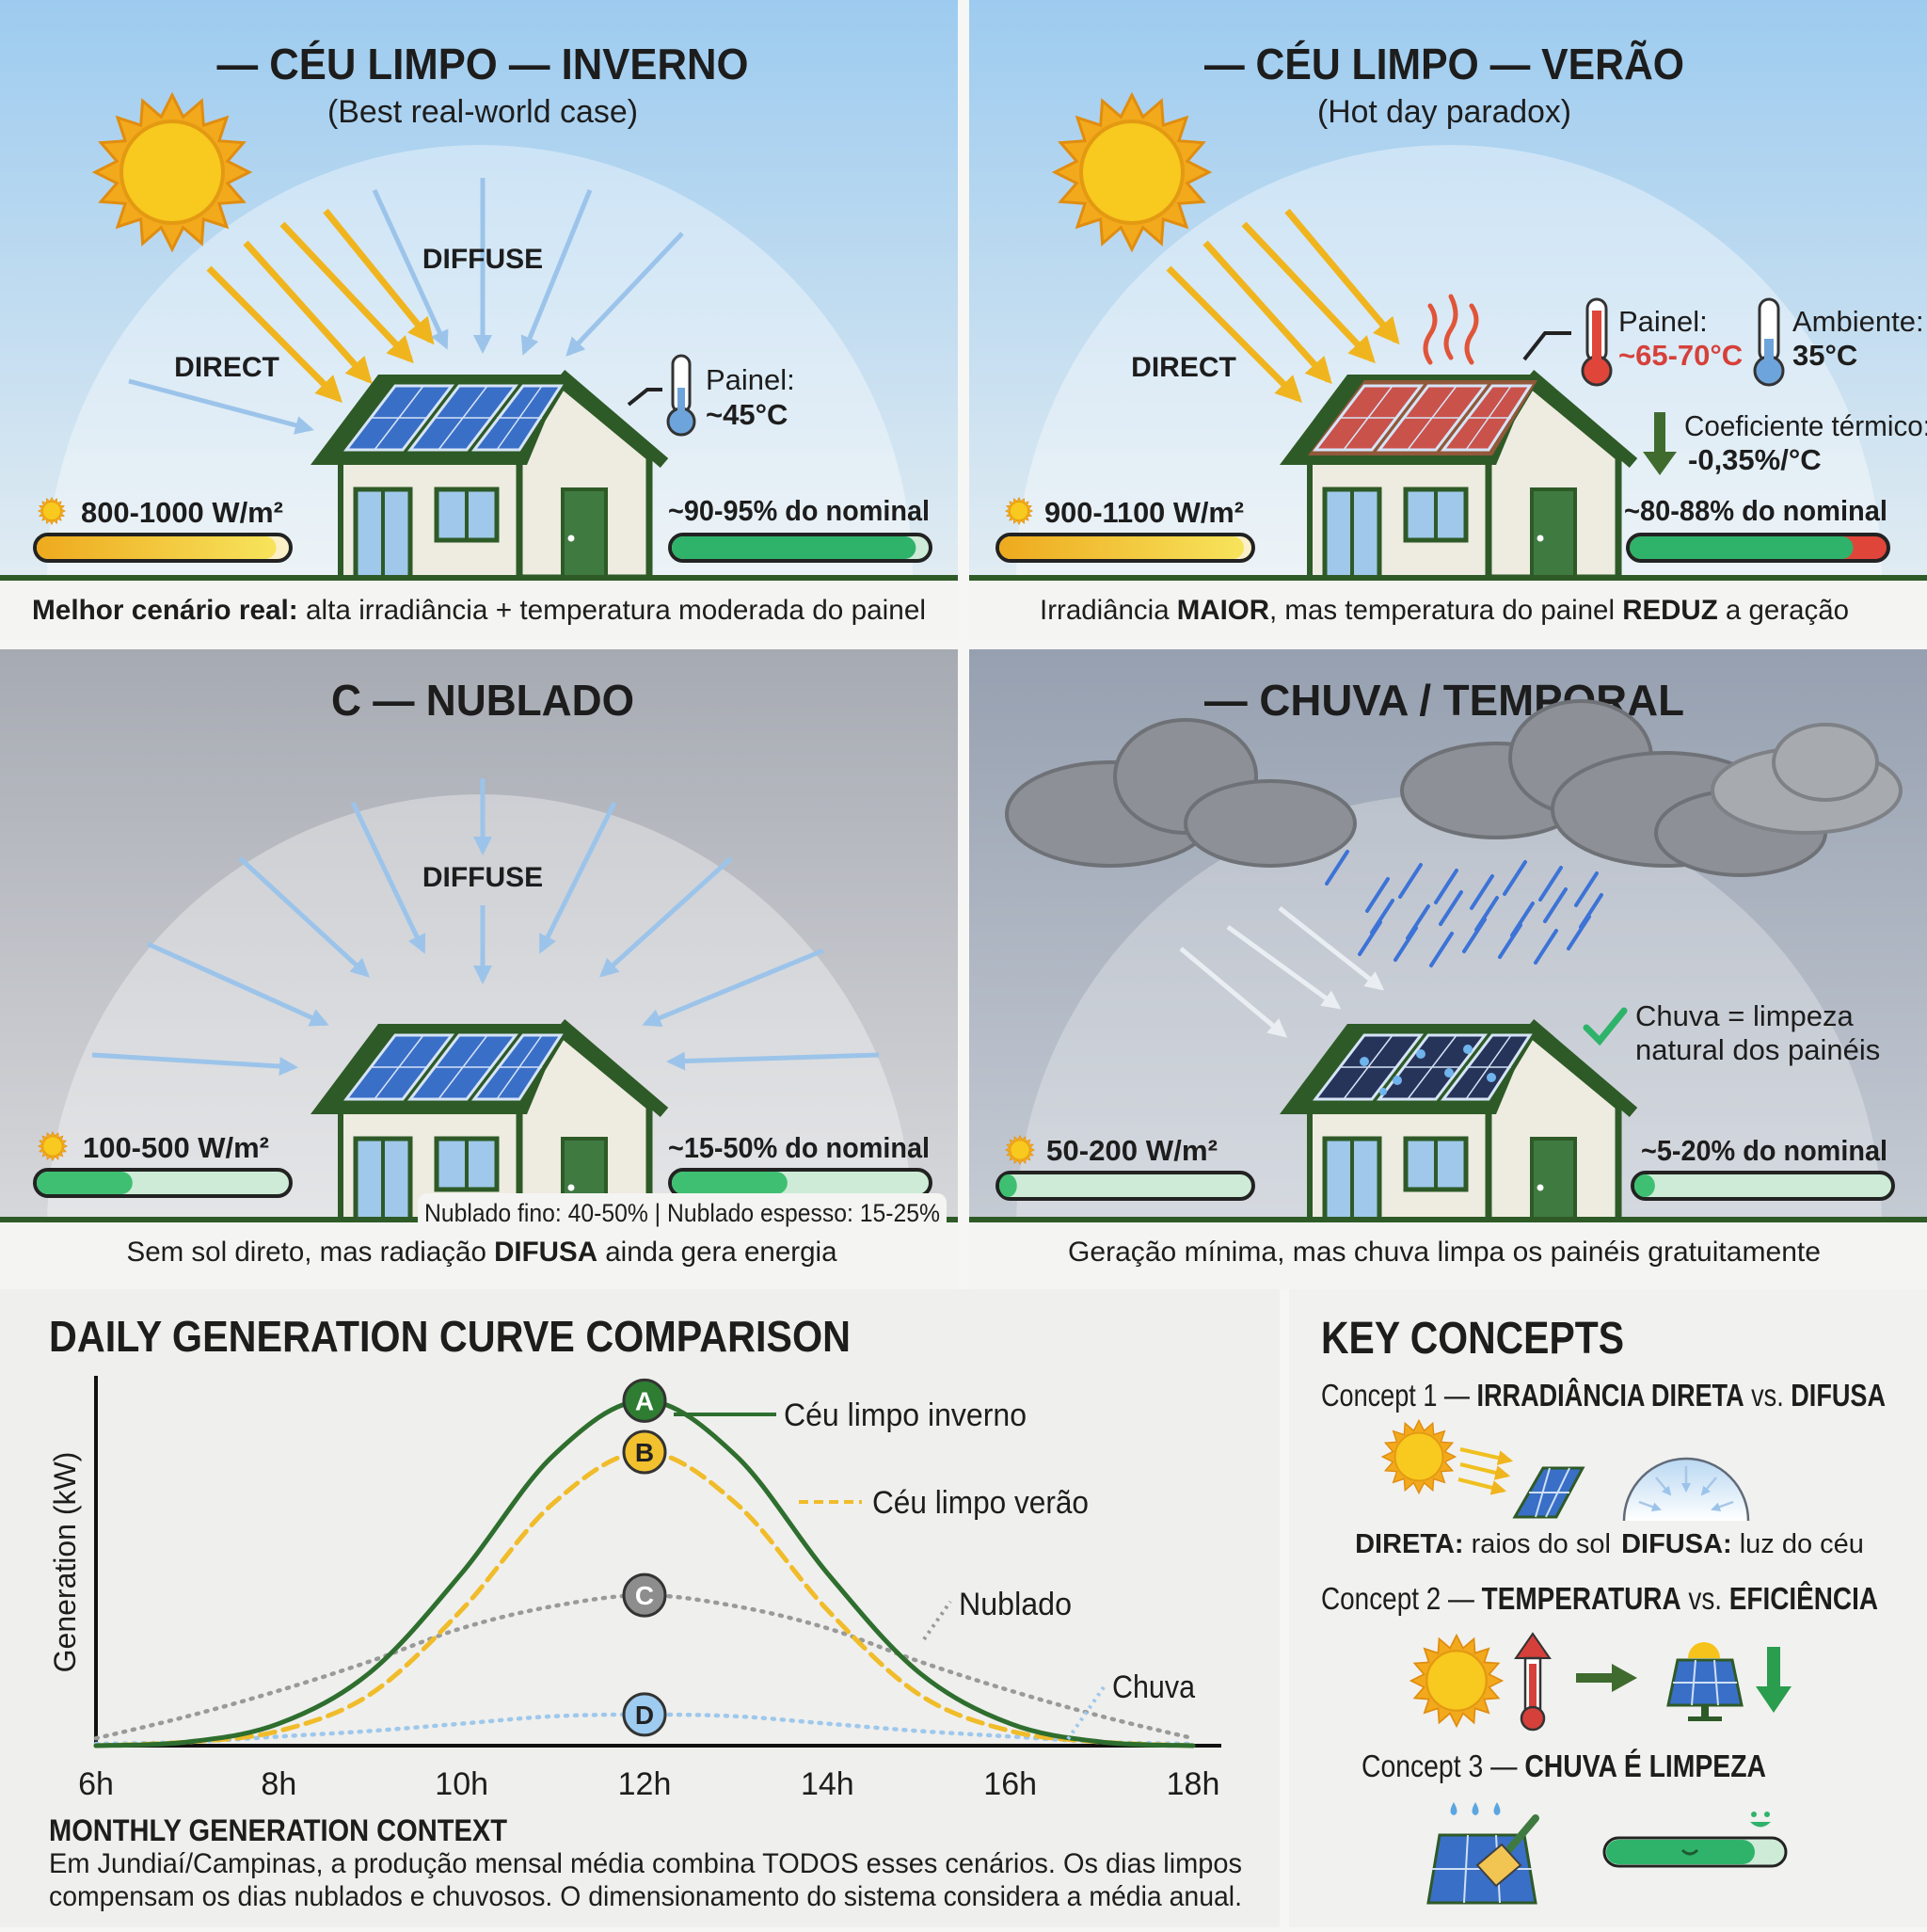 This screenshot has width=1927, height=1932. What do you see at coordinates (1745, 1015) in the screenshot?
I see `rain-note-line-1: Chuva = limpeza` at bounding box center [1745, 1015].